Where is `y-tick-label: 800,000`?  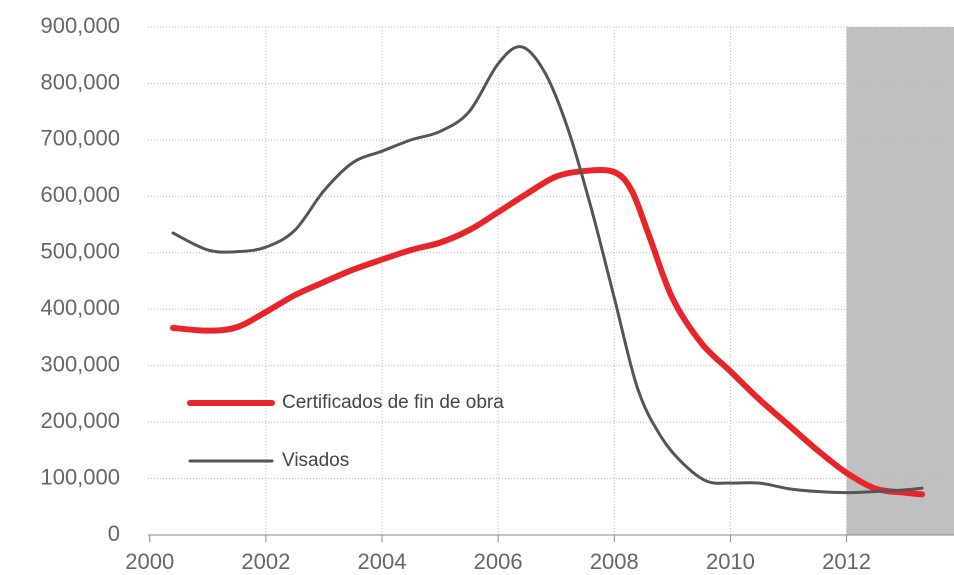
y-tick-label: 800,000 is located at coordinates (80, 81).